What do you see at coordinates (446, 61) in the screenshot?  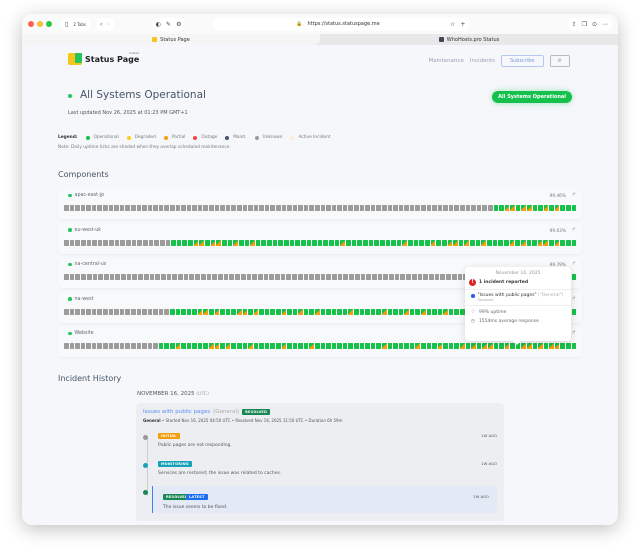 I see `nav-maintenance: Maintenance` at bounding box center [446, 61].